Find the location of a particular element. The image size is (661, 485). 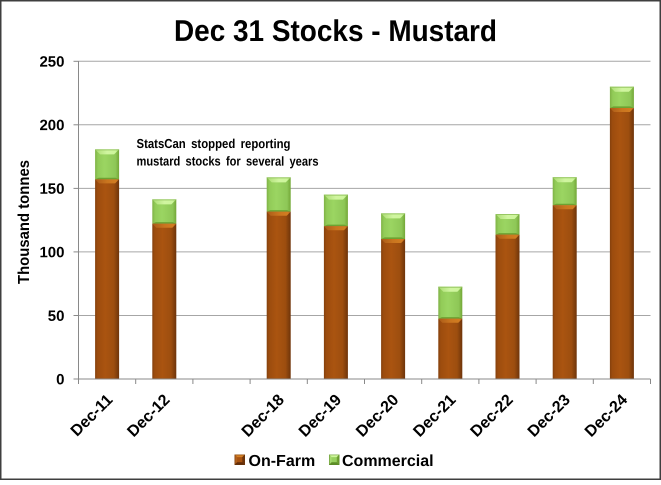

svg-text: Commercial is located at coordinates (388, 461).